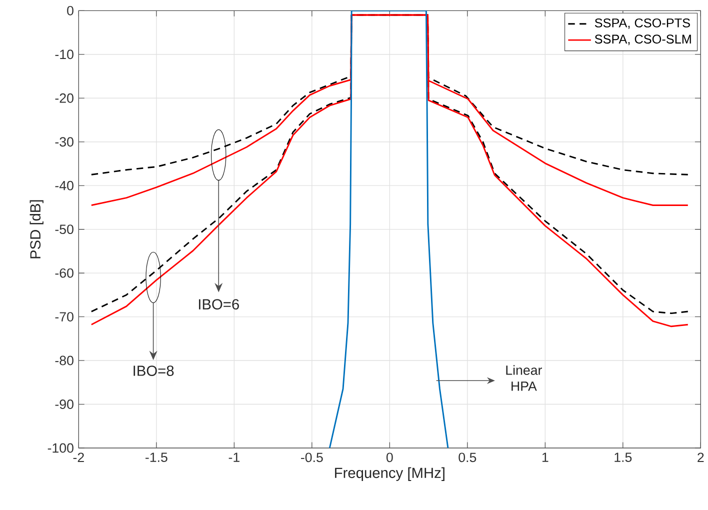 Image resolution: width=708 pixels, height=510 pixels. What do you see at coordinates (545, 457) in the screenshot?
I see `x-tick-label: 1` at bounding box center [545, 457].